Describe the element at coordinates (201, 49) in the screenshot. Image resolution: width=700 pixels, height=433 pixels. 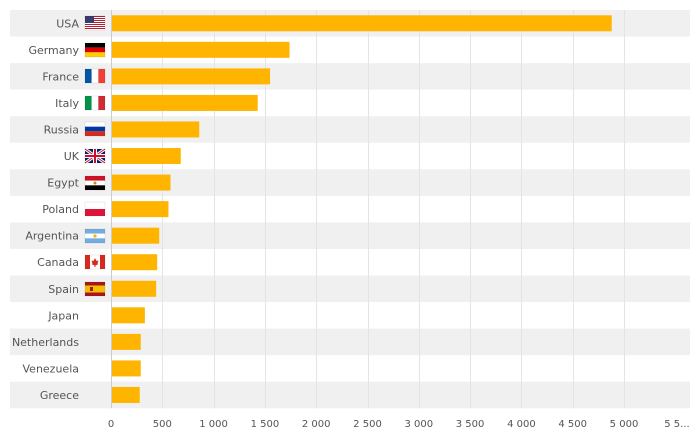
I see `bar-germany` at that location.